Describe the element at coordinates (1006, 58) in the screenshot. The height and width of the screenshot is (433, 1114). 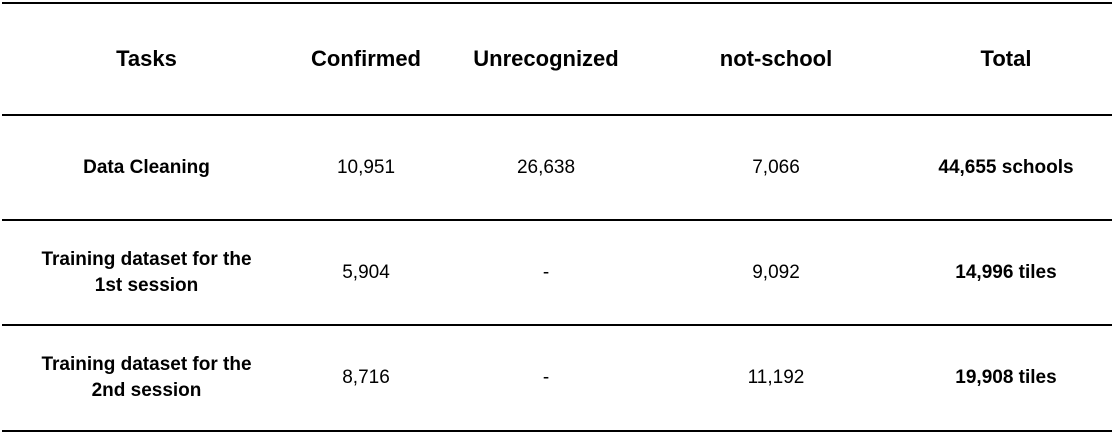
I see `header-total: Total` at that location.